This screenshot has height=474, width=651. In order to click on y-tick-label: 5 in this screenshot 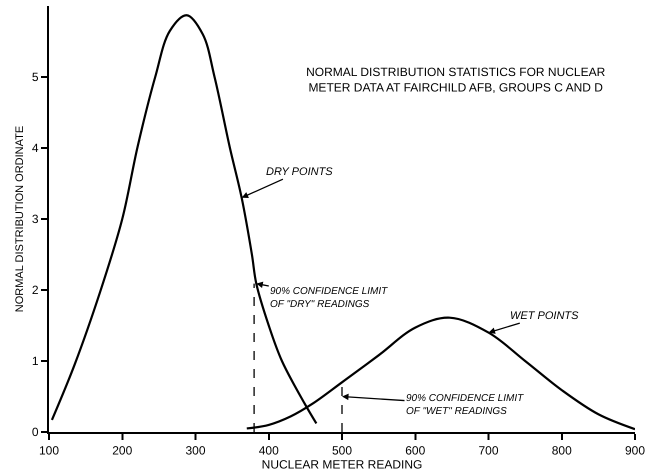, I will do `click(35, 77)`.